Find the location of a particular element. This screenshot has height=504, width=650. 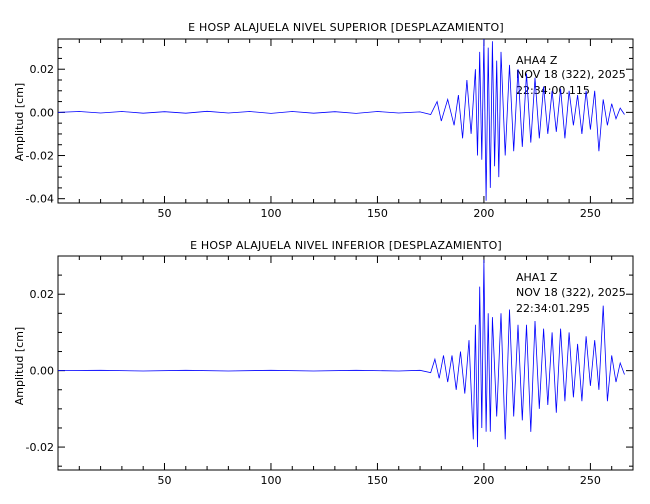

time-label: 22:34:01.295 is located at coordinates (553, 308).